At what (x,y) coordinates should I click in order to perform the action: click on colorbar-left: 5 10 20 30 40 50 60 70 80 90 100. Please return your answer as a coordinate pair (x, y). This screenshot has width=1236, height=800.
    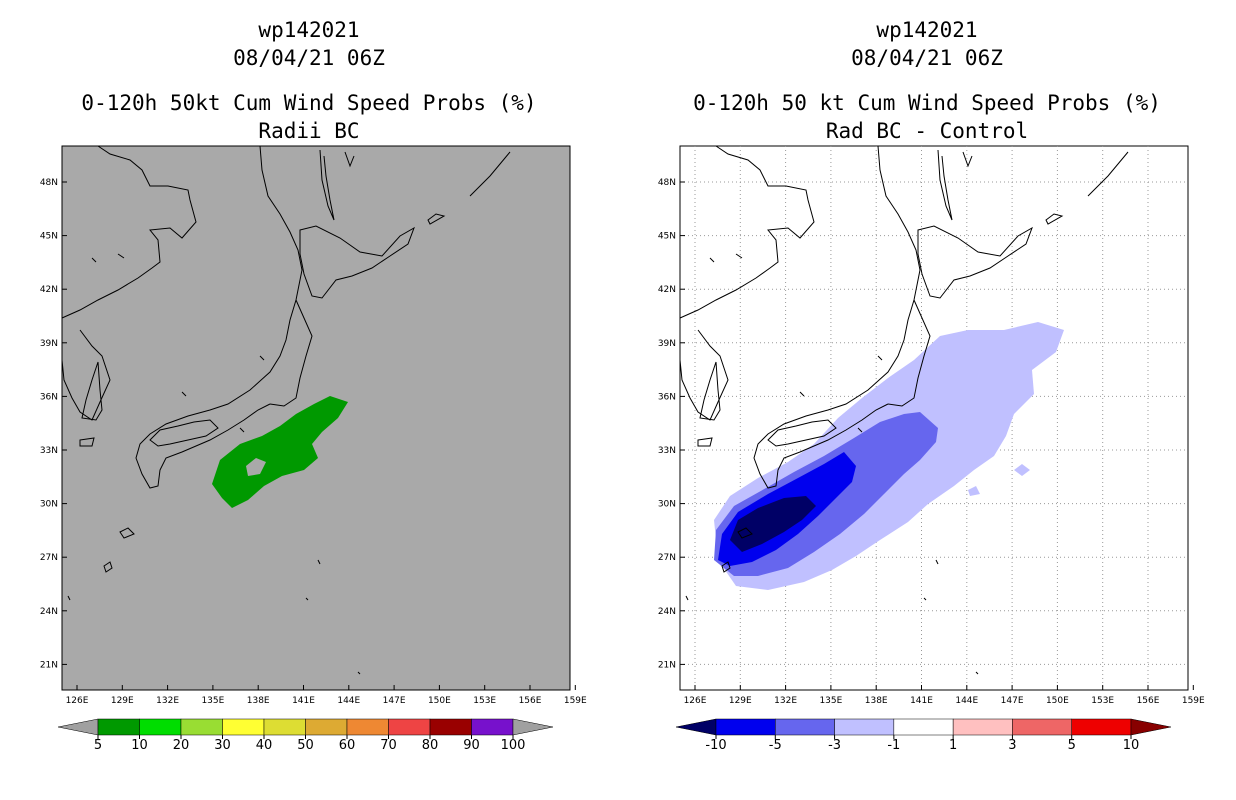
    Looking at the image, I should click on (305, 735).